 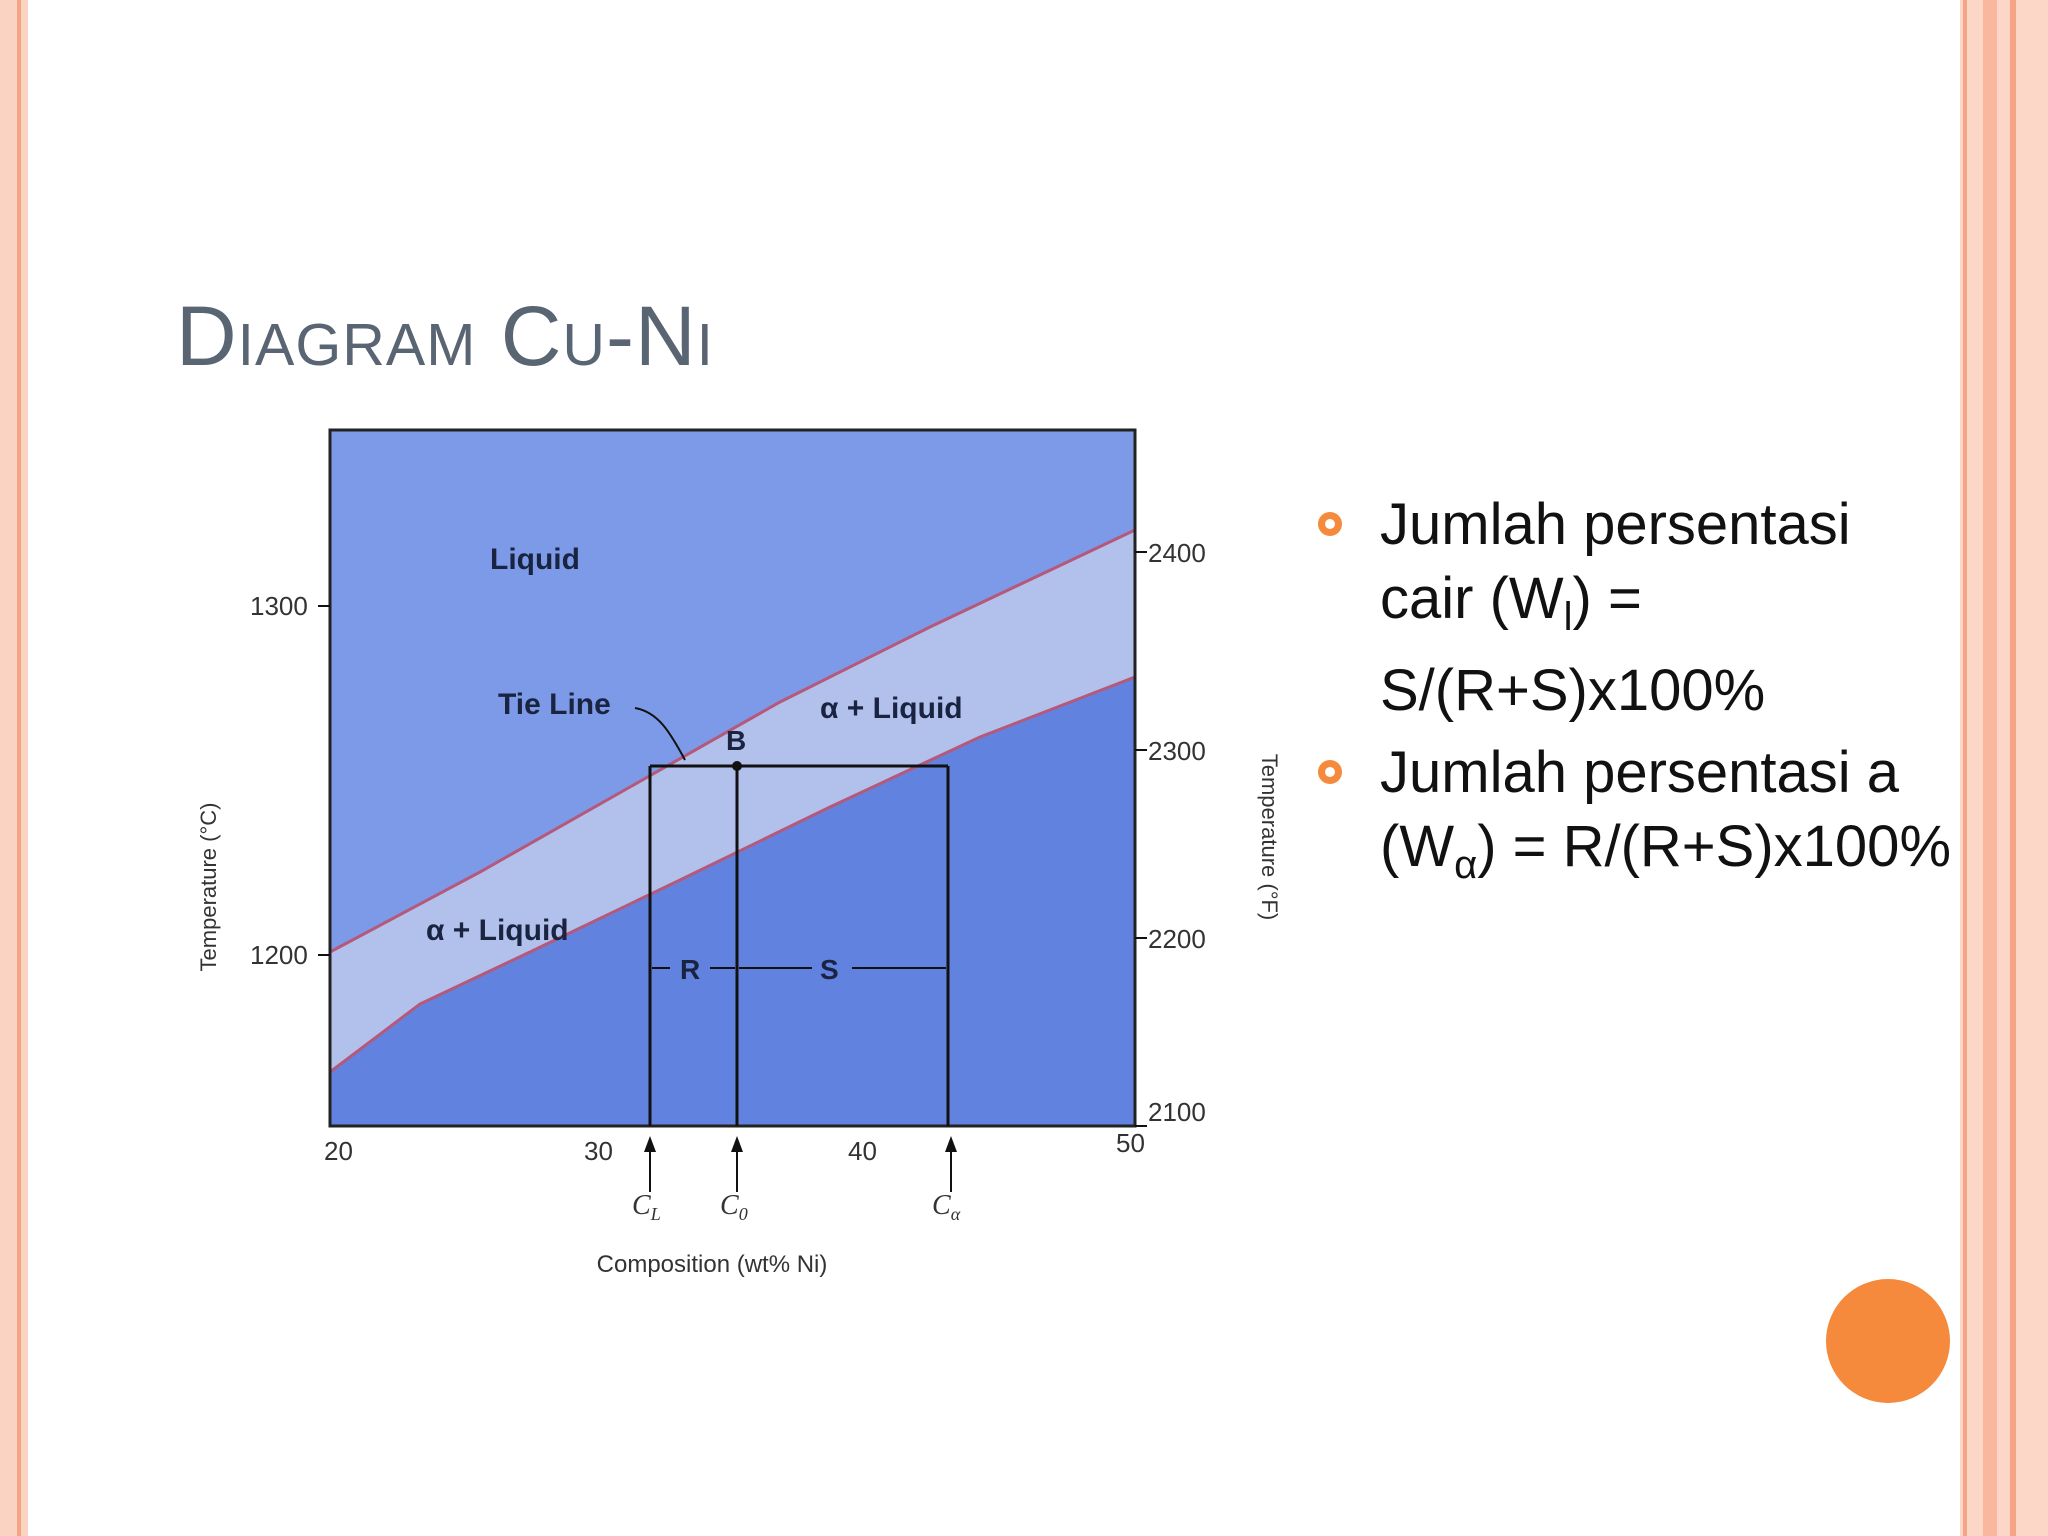 What do you see at coordinates (208, 887) in the screenshot?
I see `y-axis-label: Temperature (°C)` at bounding box center [208, 887].